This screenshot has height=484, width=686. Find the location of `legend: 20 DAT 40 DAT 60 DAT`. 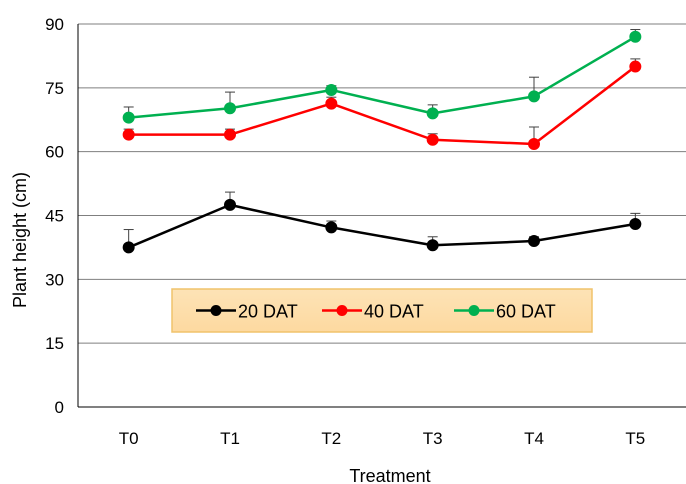

legend: 20 DAT 40 DAT 60 DAT is located at coordinates (382, 310).